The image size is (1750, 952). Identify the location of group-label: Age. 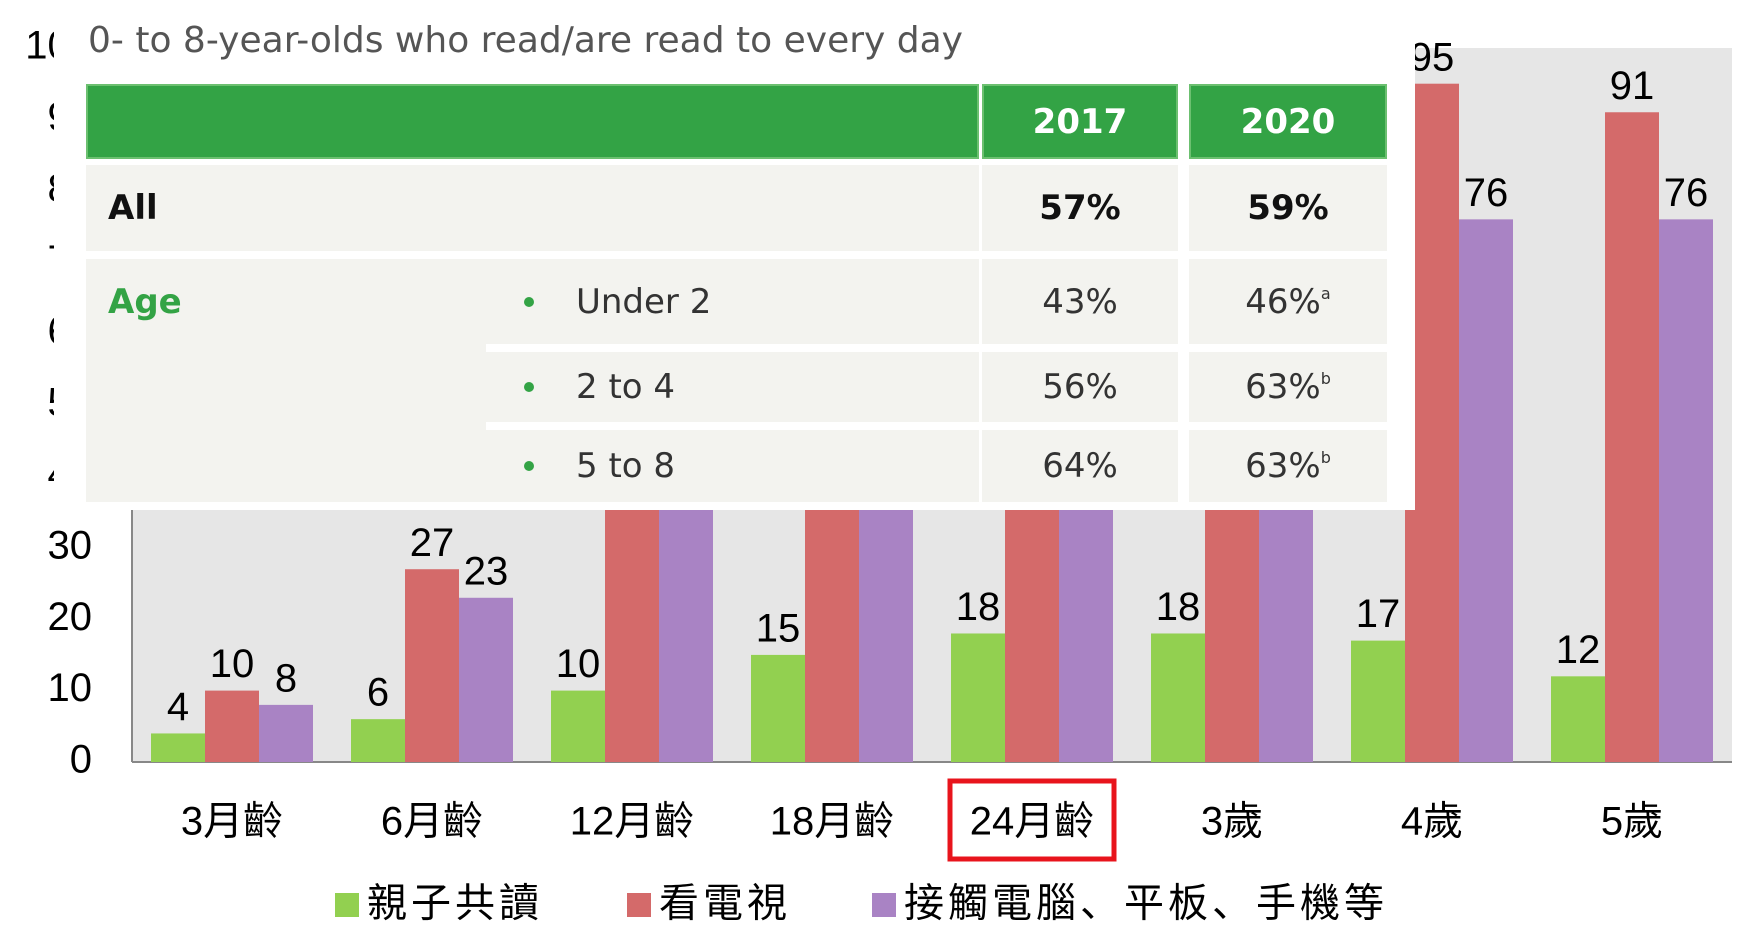
(286, 301).